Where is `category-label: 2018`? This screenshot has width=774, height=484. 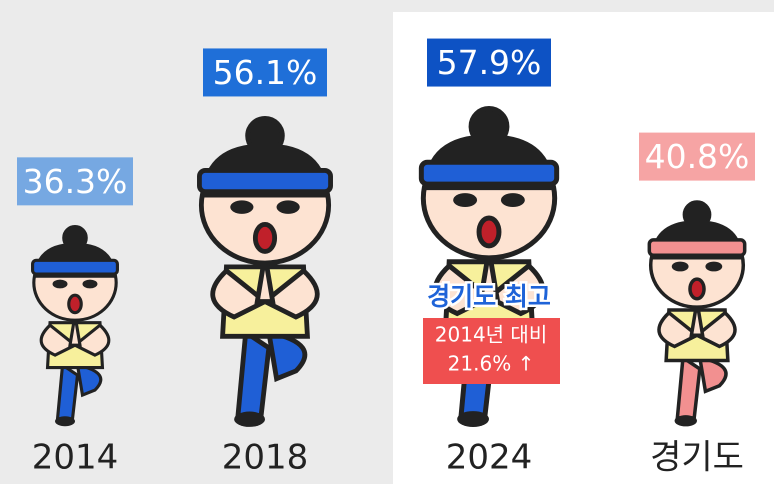 category-label: 2018 is located at coordinates (265, 458).